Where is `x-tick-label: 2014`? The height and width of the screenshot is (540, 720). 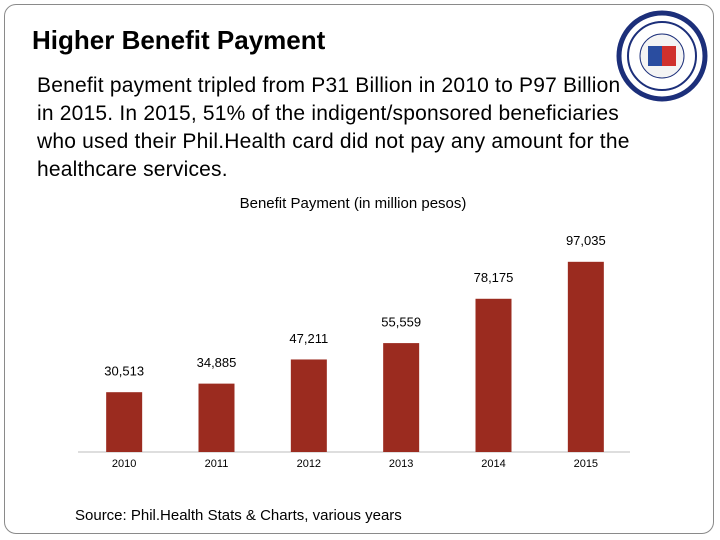 x-tick-label: 2014 is located at coordinates (493, 464).